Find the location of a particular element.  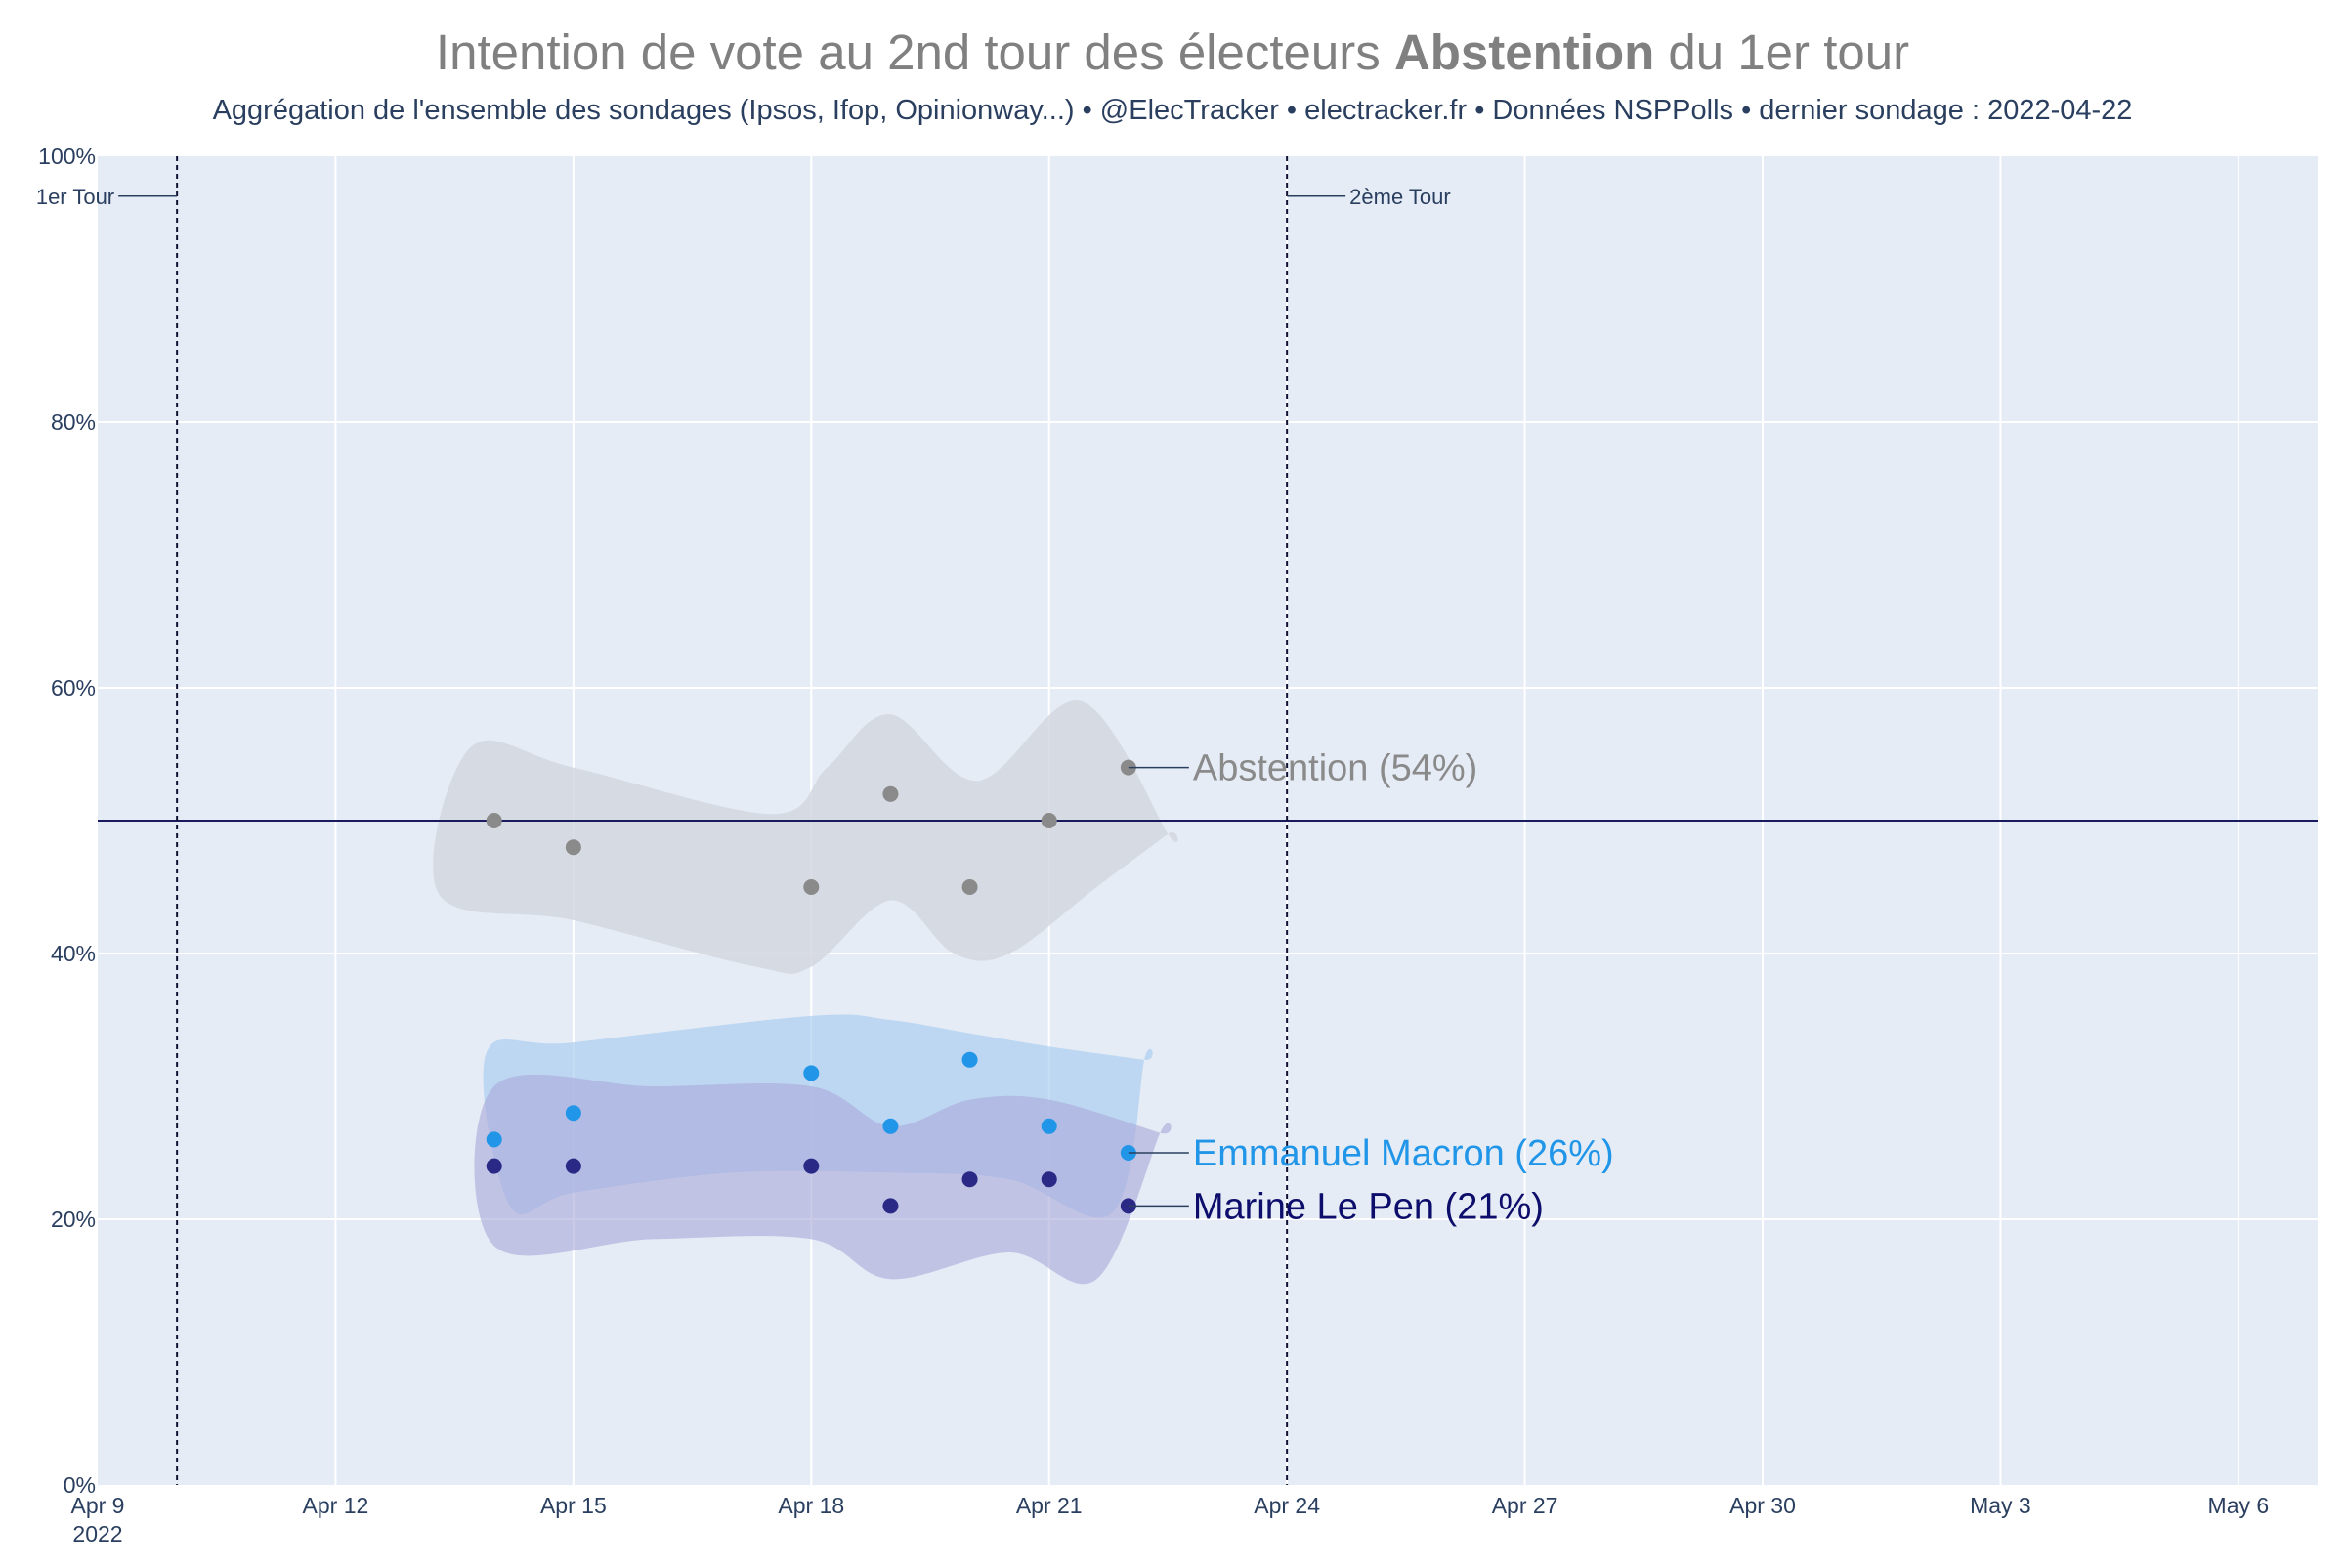

y-tick-label: 100% is located at coordinates (67, 156).